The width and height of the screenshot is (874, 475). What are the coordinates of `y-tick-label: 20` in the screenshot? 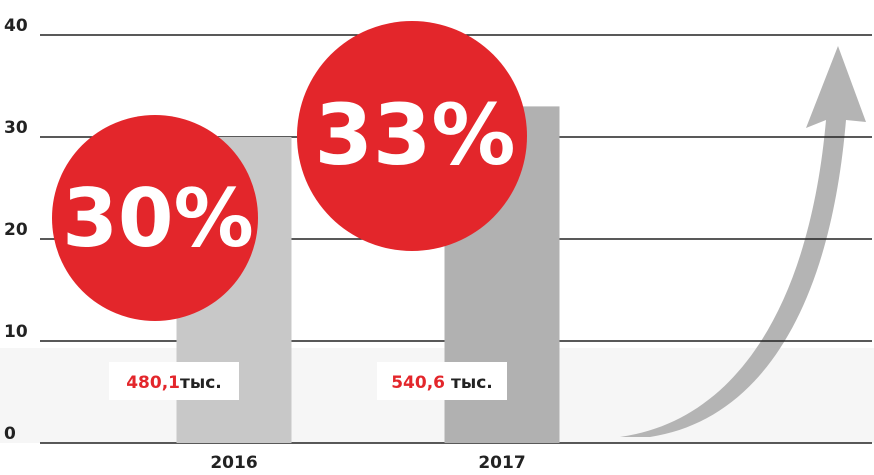 It's located at (16, 230).